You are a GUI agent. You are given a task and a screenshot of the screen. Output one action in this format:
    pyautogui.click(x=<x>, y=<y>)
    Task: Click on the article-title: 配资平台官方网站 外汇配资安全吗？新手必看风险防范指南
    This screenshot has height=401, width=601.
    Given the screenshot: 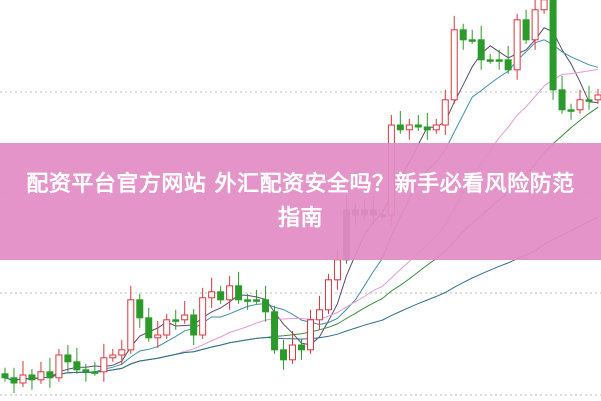 What is the action you would take?
    pyautogui.click(x=300, y=201)
    